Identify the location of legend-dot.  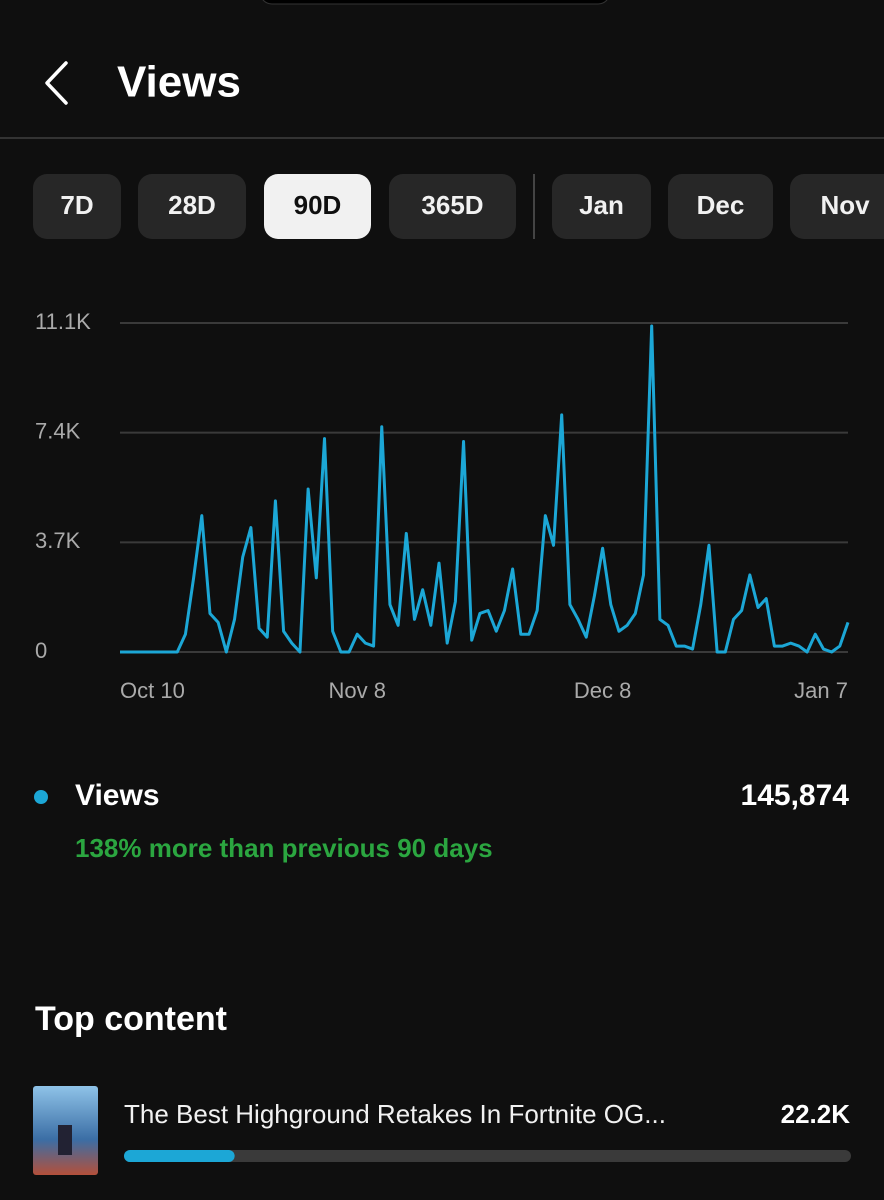
(41, 797).